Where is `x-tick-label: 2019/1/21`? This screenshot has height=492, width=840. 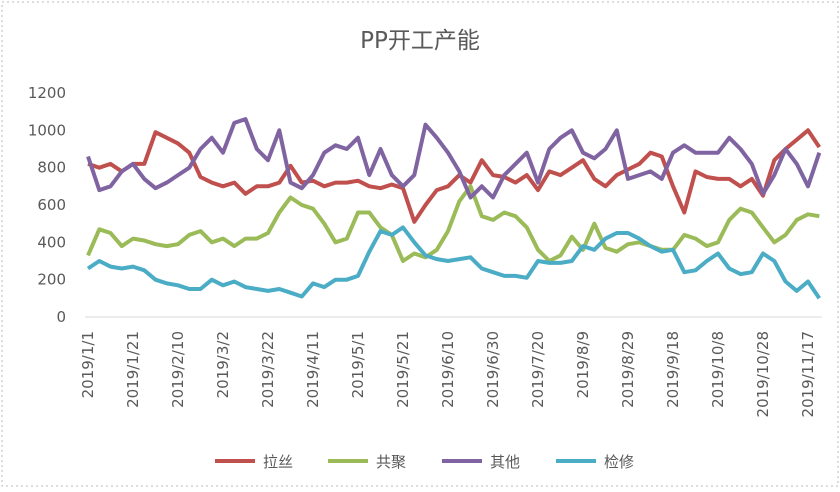
x-tick-label: 2019/1/21 is located at coordinates (133, 369).